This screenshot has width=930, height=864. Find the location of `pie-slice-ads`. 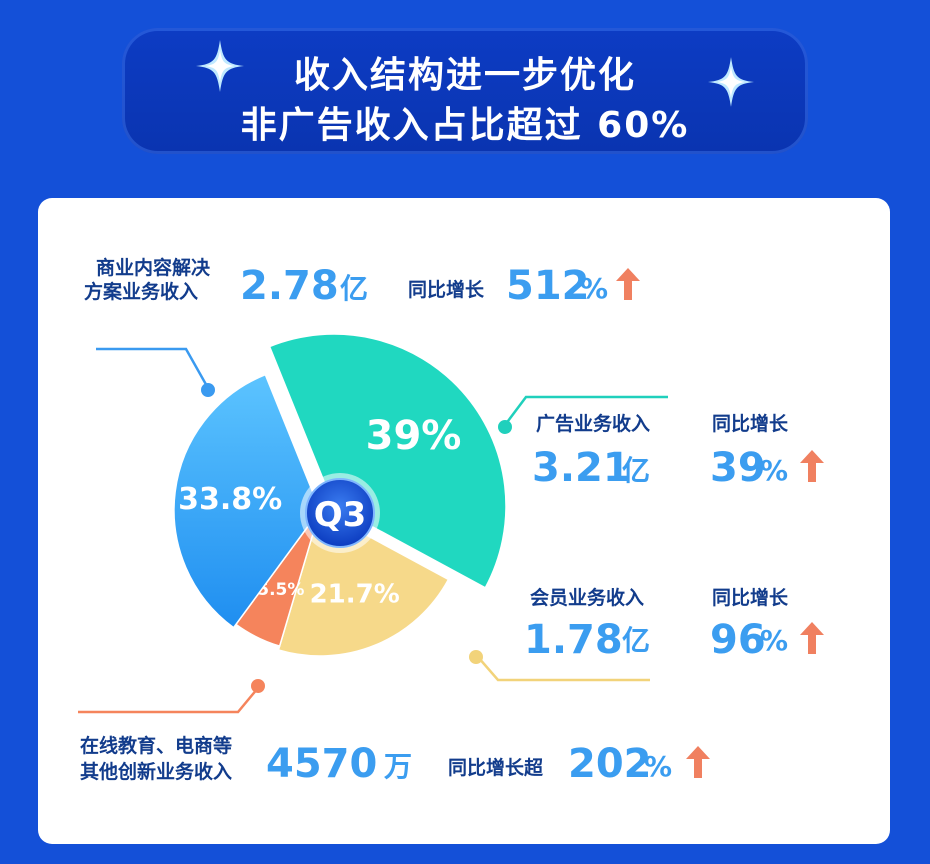

pie-slice-ads is located at coordinates (387, 461).